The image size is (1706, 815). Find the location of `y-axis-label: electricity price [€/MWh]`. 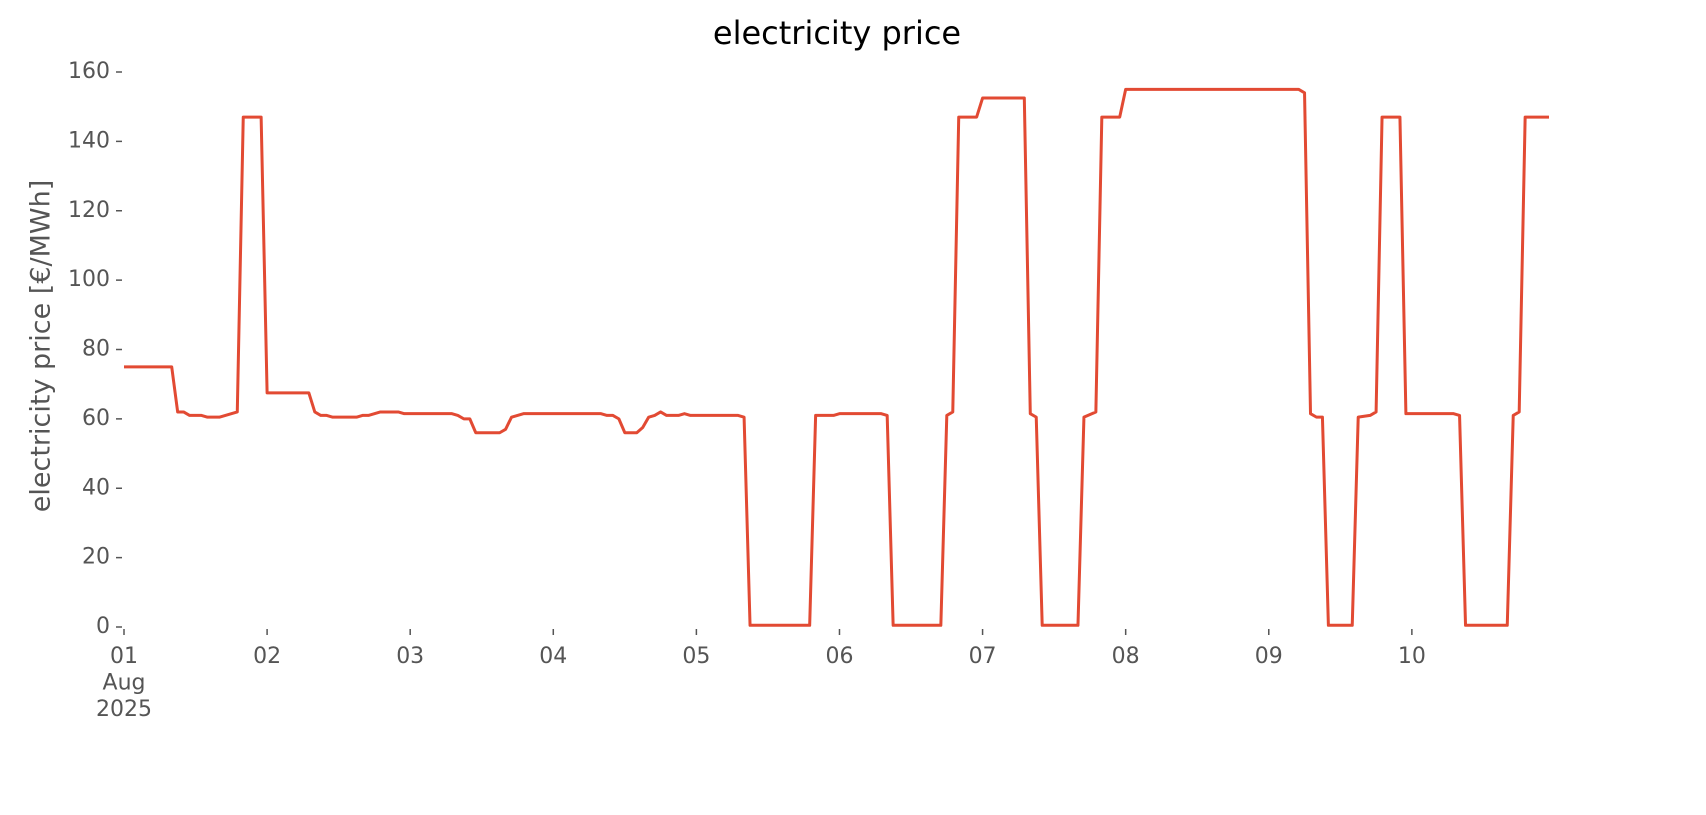

y-axis-label: electricity price [€/MWh] is located at coordinates (41, 346).